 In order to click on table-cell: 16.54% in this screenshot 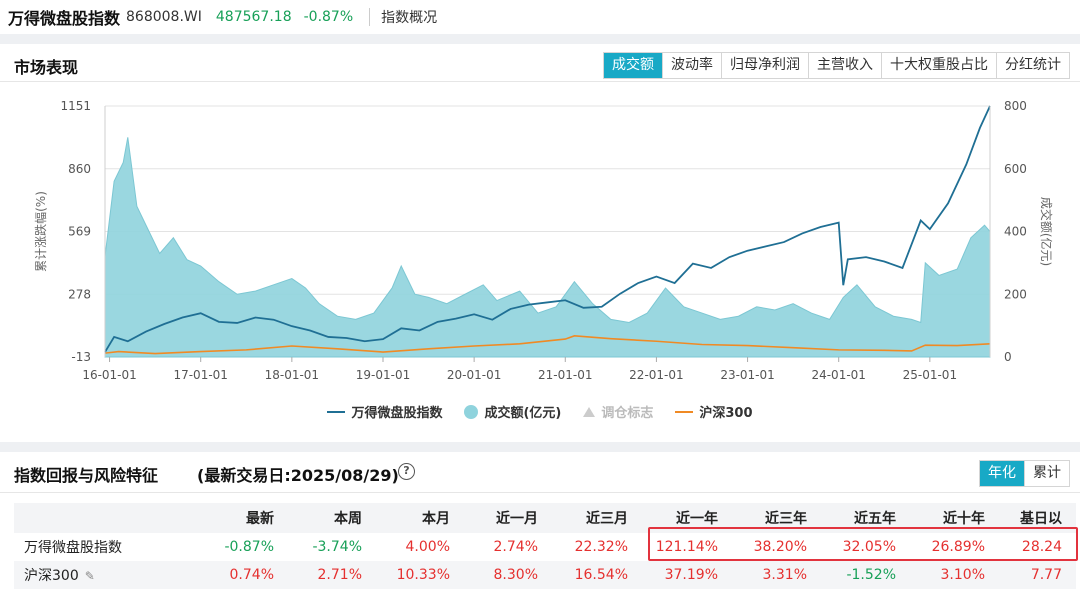, I will do `click(597, 575)`.